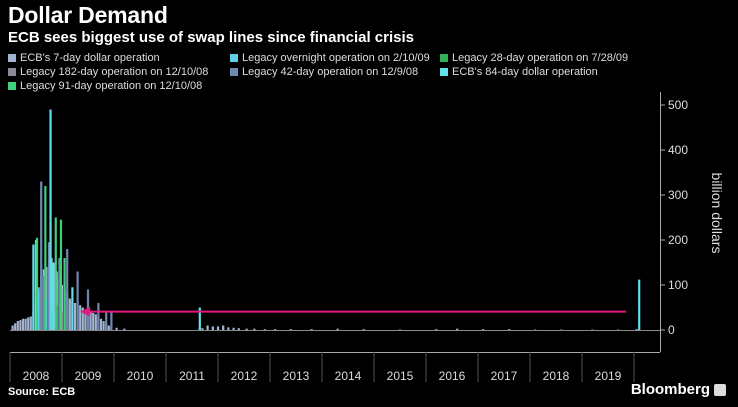 Image resolution: width=738 pixels, height=407 pixels. I want to click on x-tick-label-0: 2008, so click(36, 376).